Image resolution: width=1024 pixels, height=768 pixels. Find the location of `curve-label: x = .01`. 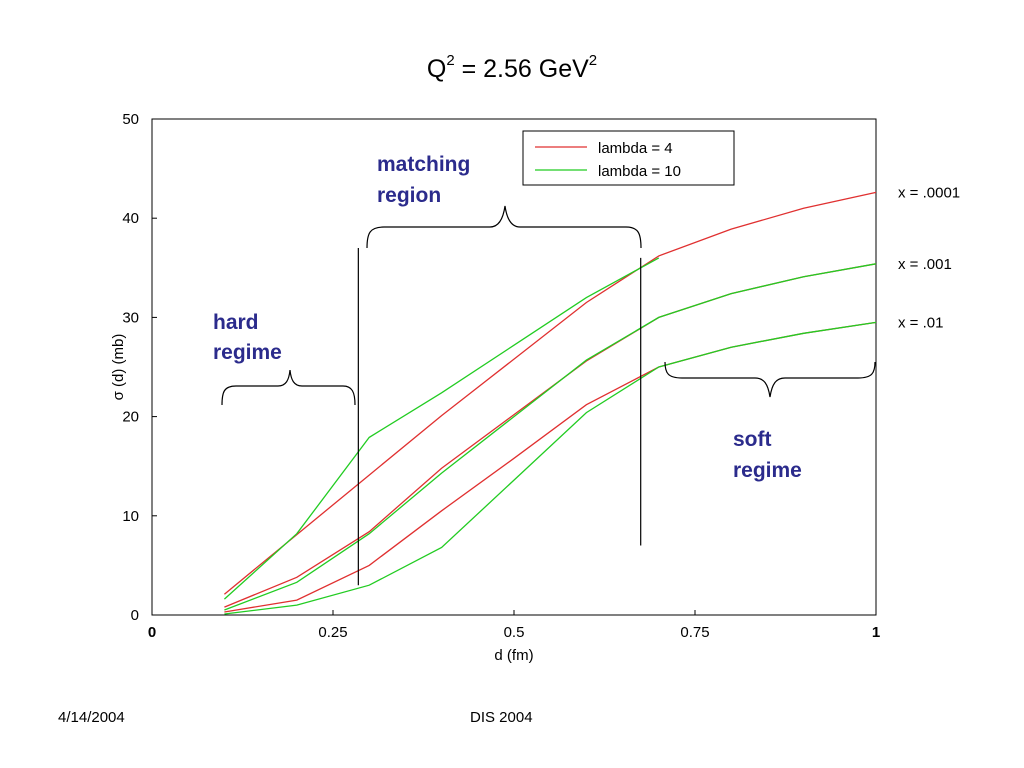

curve-label: x = .01 is located at coordinates (920, 322).